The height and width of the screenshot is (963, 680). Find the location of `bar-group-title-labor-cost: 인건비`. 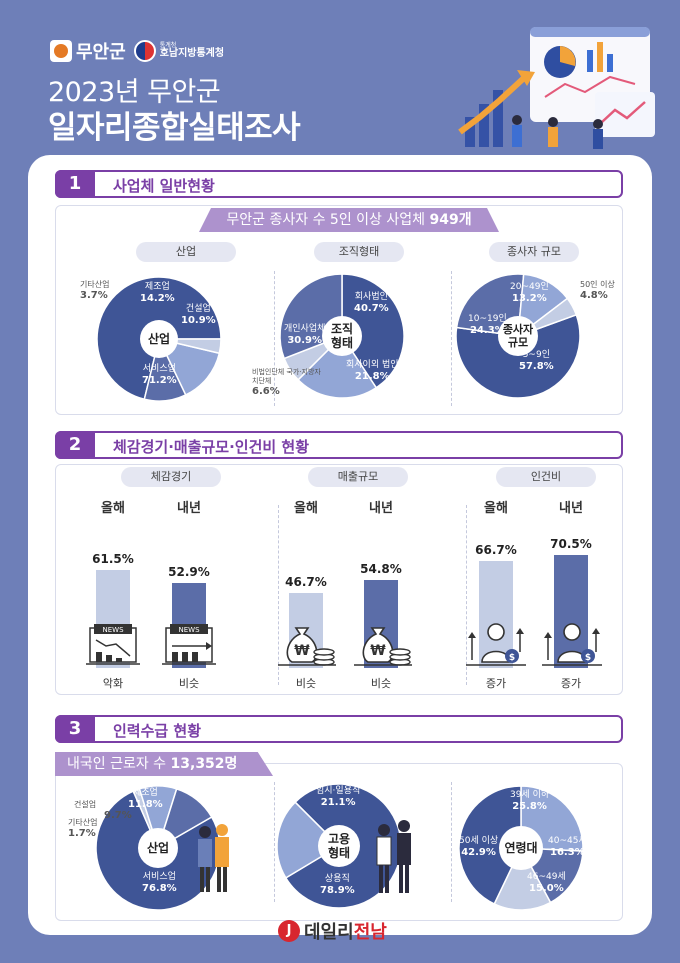

bar-group-title-labor-cost: 인건비 is located at coordinates (546, 477).